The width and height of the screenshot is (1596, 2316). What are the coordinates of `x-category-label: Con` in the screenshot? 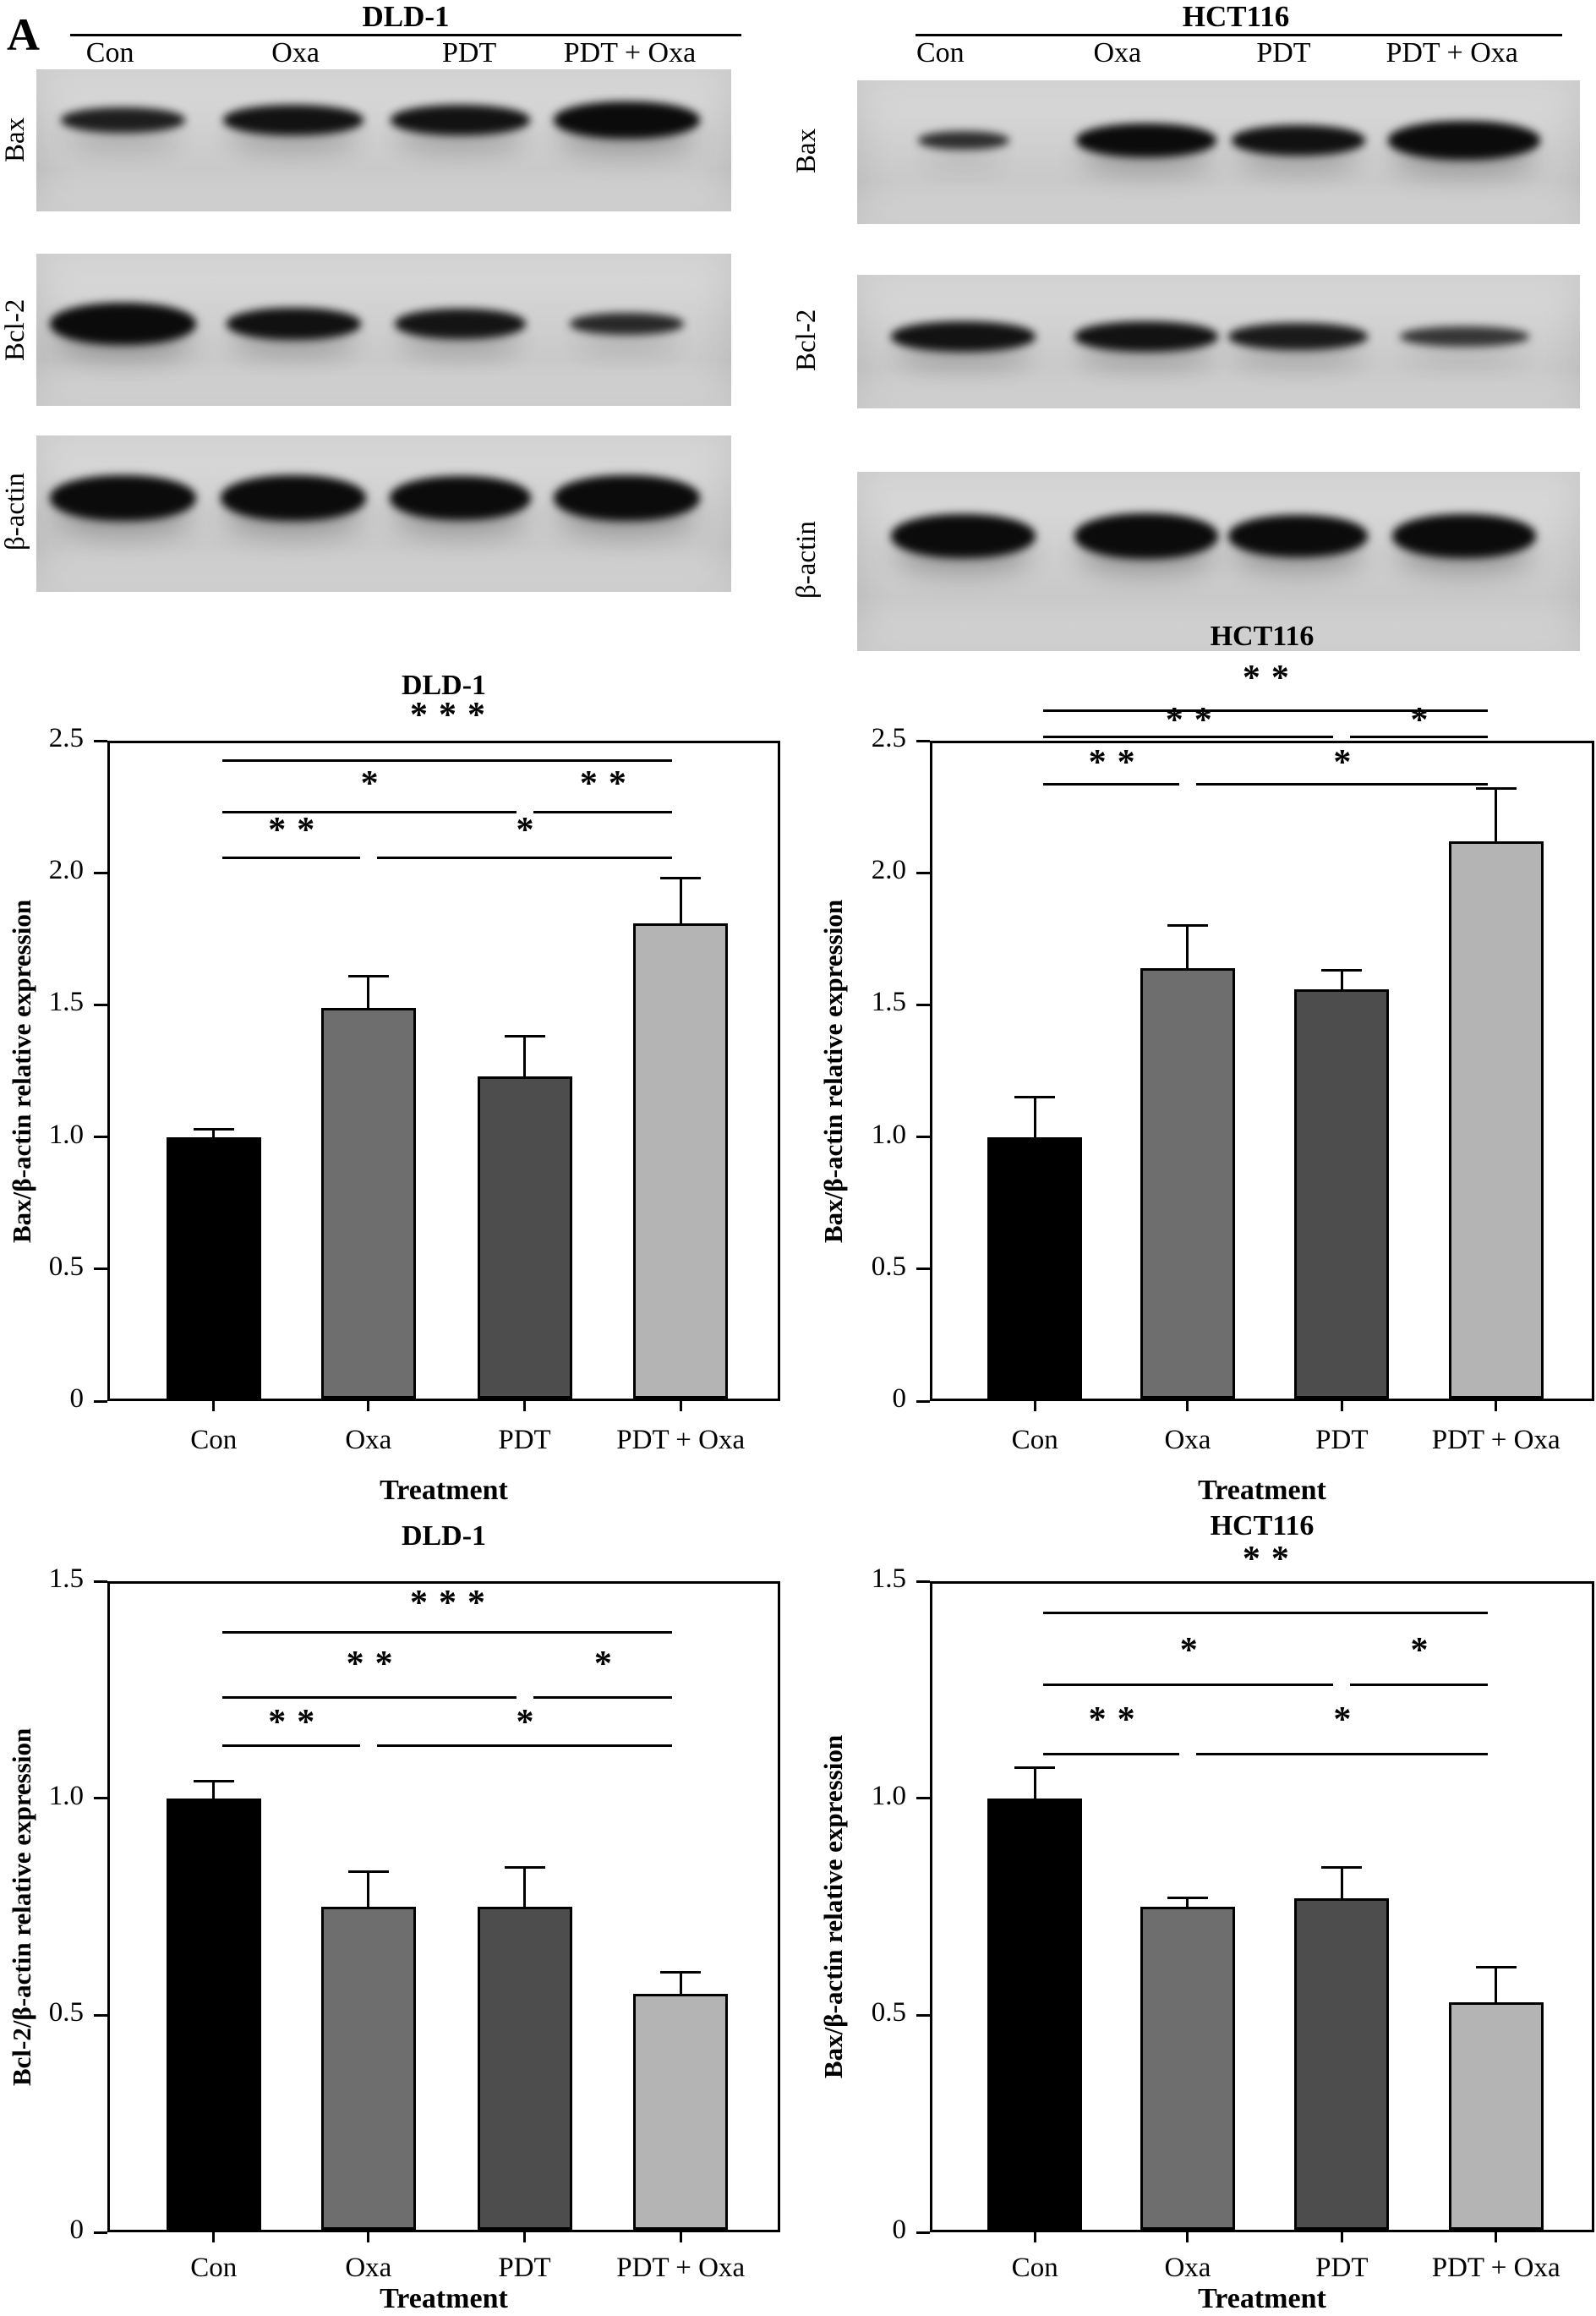 It's located at (214, 1440).